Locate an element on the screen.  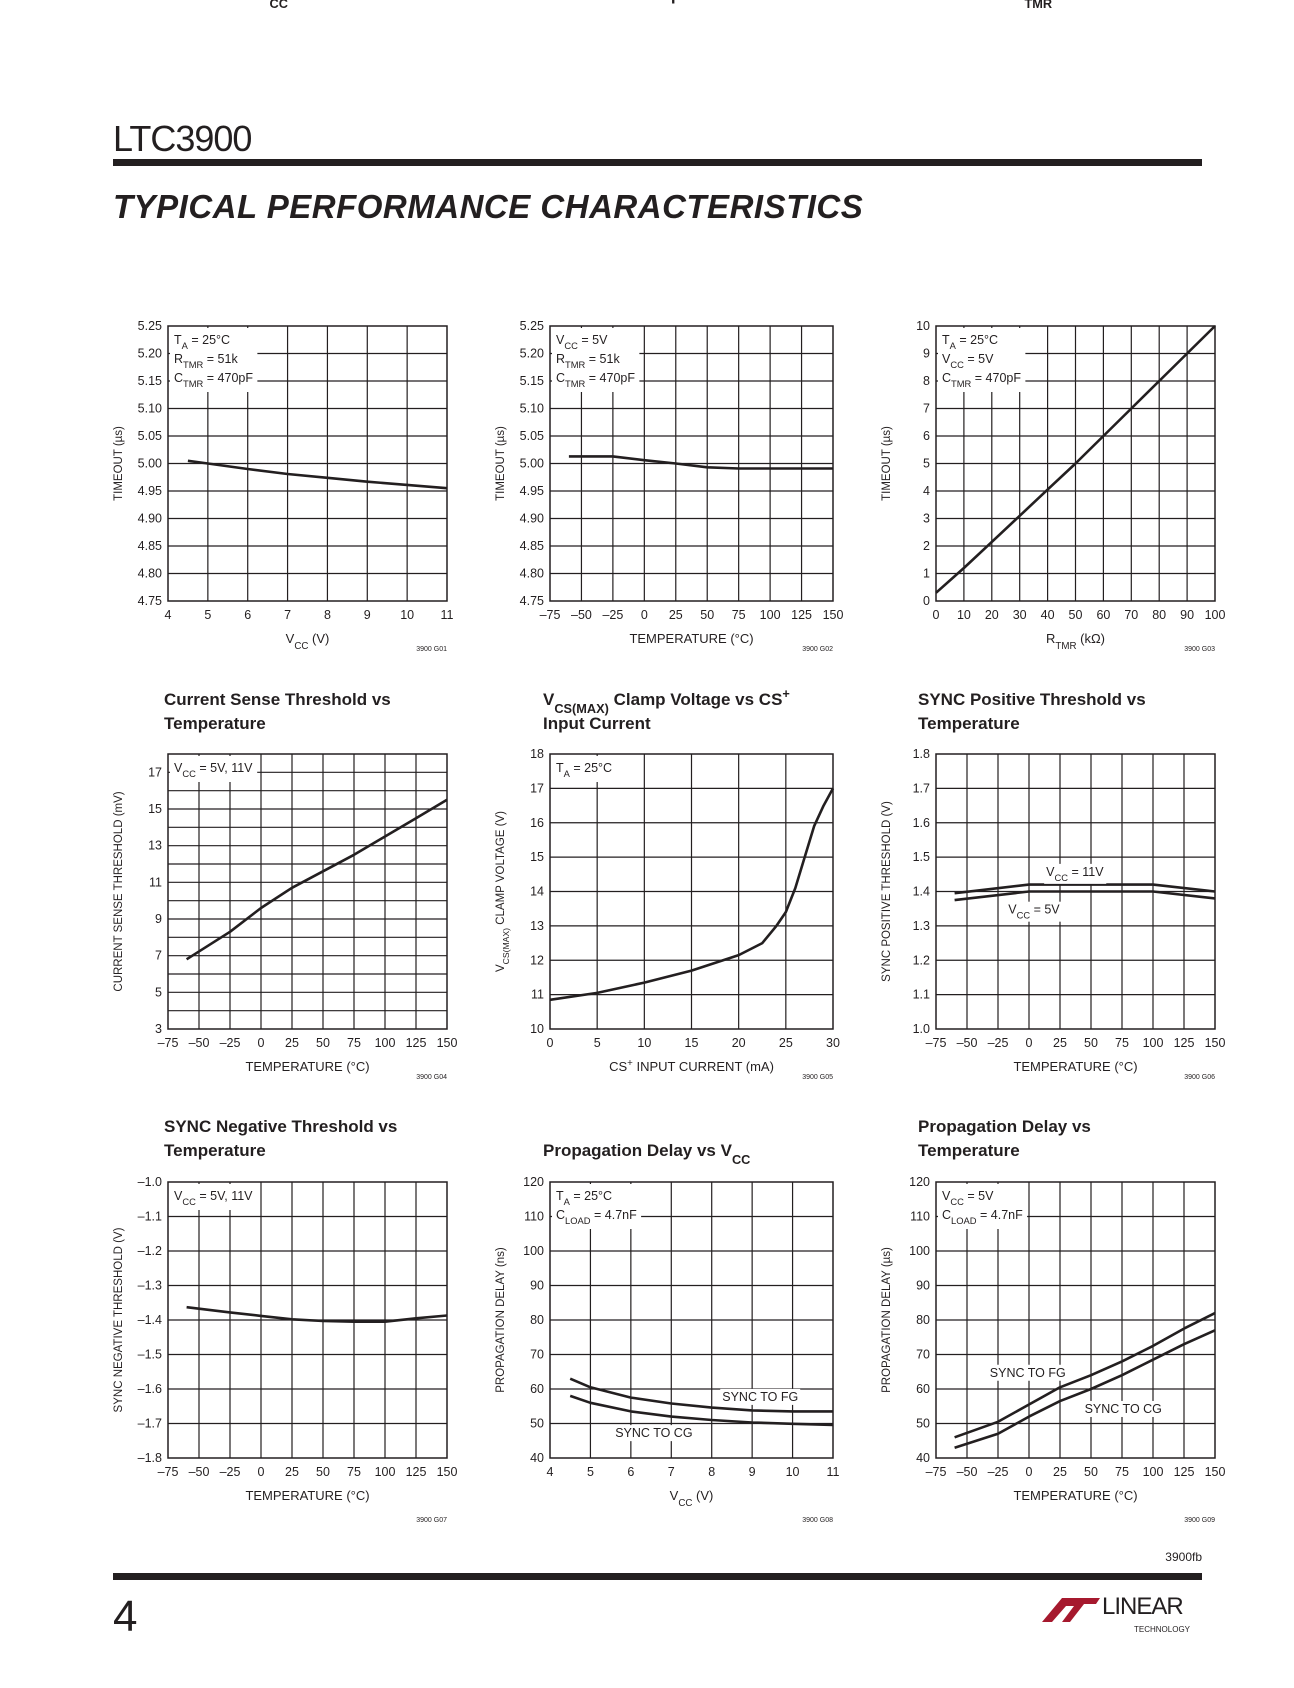
text-segment: Propagation Delay vs V is located at coordinates (638, 1150).